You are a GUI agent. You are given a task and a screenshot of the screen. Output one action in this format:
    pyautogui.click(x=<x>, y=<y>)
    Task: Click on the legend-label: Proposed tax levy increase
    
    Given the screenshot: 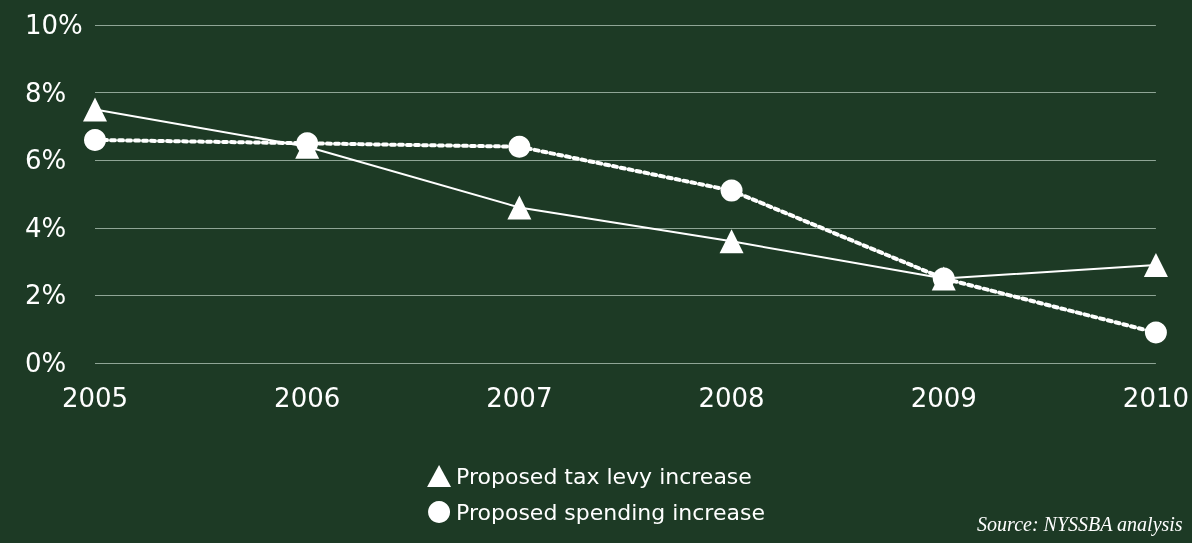 What is the action you would take?
    pyautogui.click(x=604, y=476)
    